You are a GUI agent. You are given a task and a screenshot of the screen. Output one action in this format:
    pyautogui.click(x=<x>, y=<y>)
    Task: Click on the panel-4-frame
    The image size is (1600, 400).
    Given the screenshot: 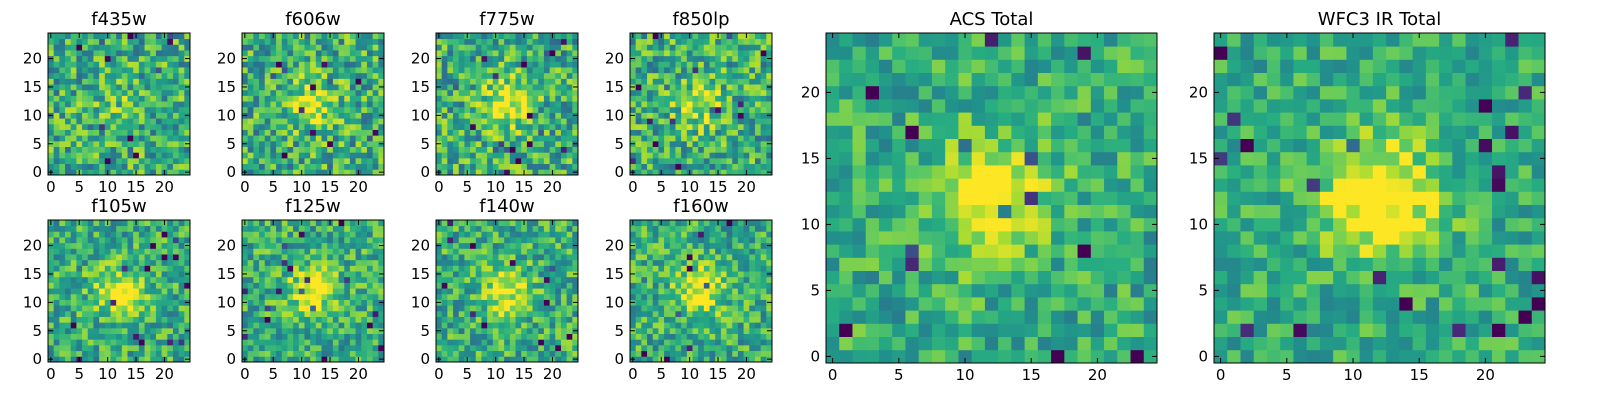 What is the action you would take?
    pyautogui.click(x=119, y=291)
    